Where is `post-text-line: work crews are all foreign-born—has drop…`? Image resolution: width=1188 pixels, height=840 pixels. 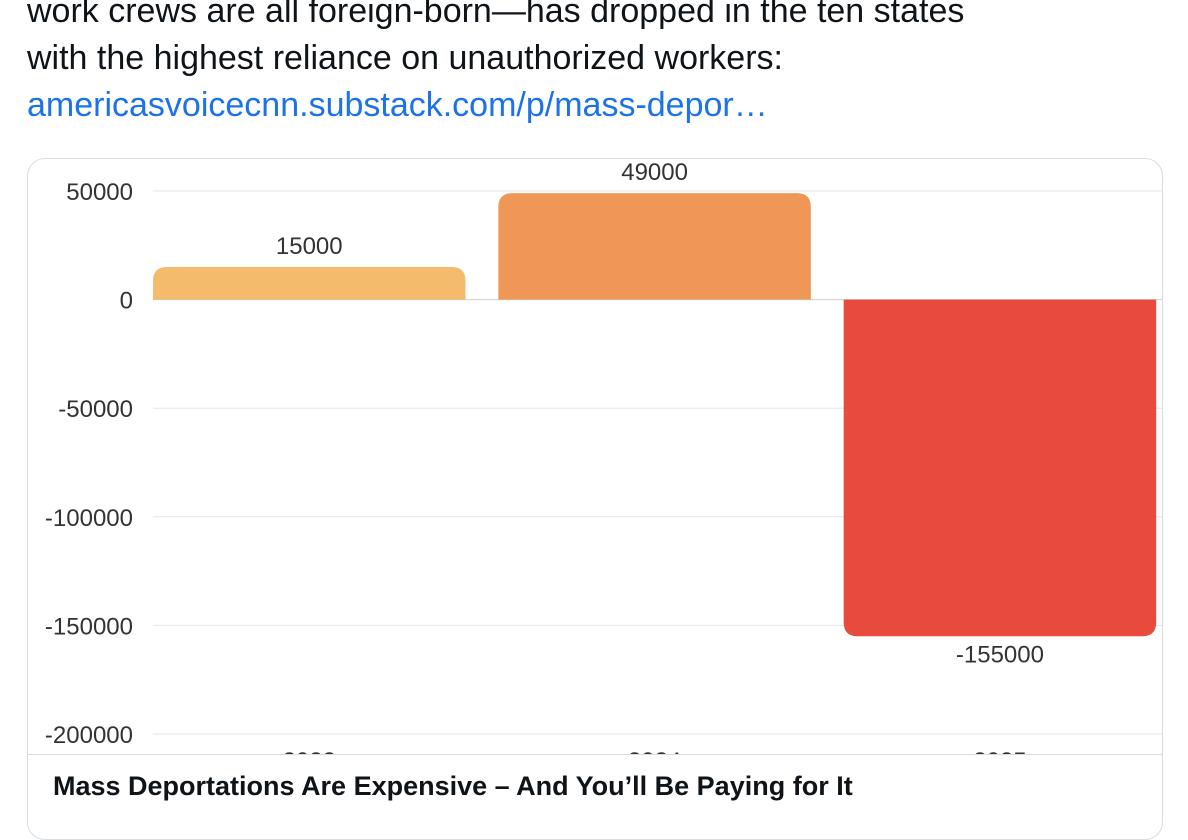
post-text-line: work crews are all foreign-born—has drop… is located at coordinates (496, 15).